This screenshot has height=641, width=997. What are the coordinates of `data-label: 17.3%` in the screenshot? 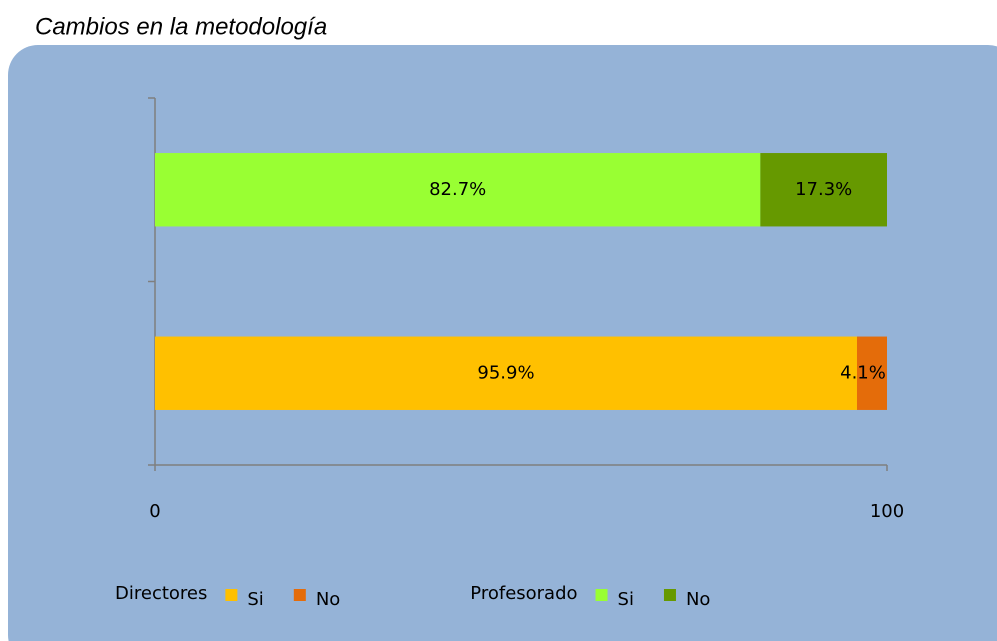 It's located at (823, 189).